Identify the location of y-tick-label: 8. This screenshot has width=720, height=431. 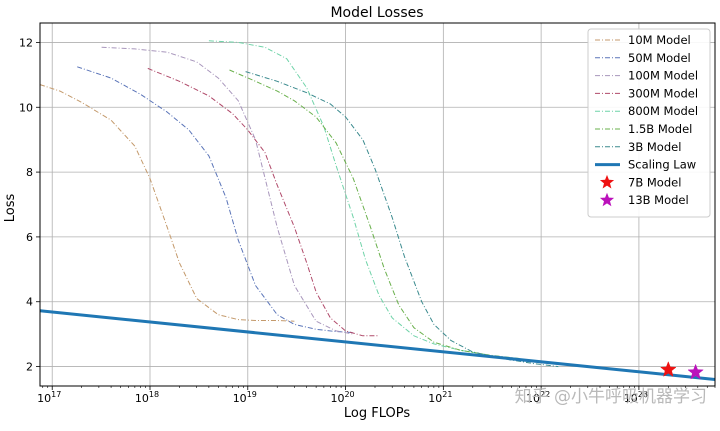
(29, 172).